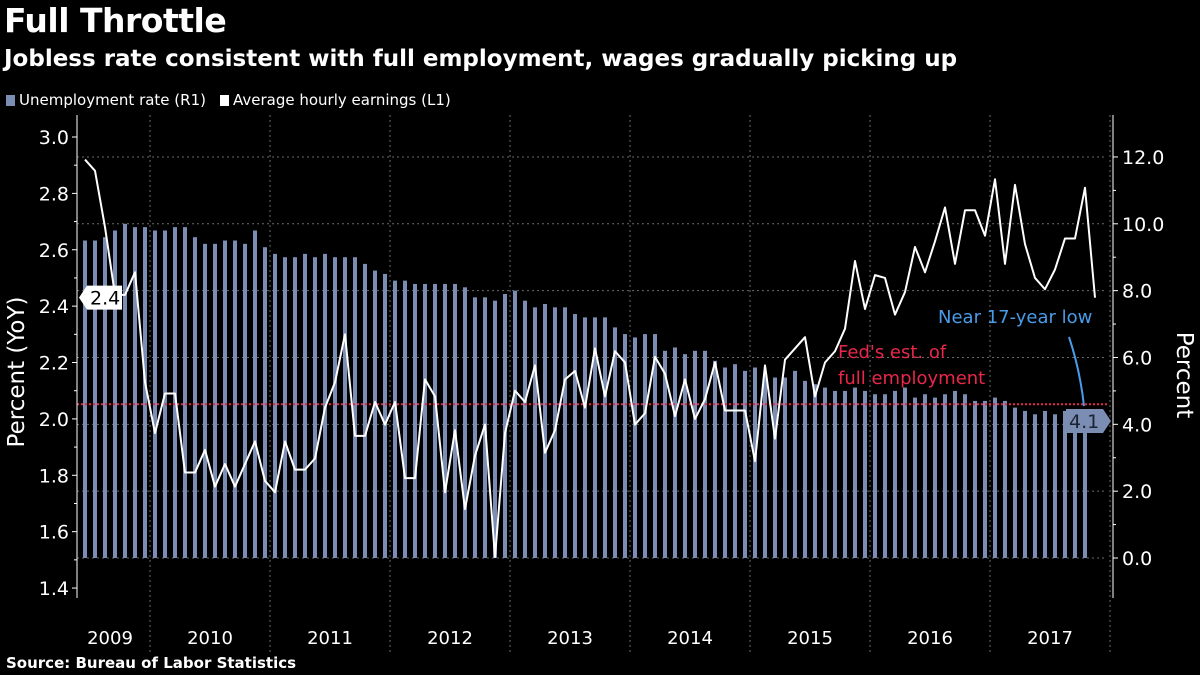 Image resolution: width=1200 pixels, height=675 pixels. Describe the element at coordinates (930, 638) in the screenshot. I see `x-tick-label: 2016` at that location.